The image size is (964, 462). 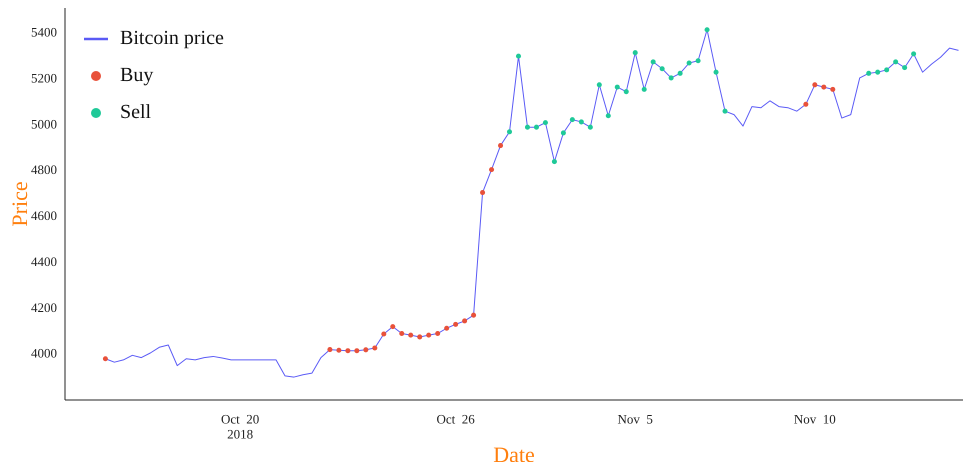 What do you see at coordinates (456, 419) in the screenshot?
I see `x-tick-label: Oct 26` at bounding box center [456, 419].